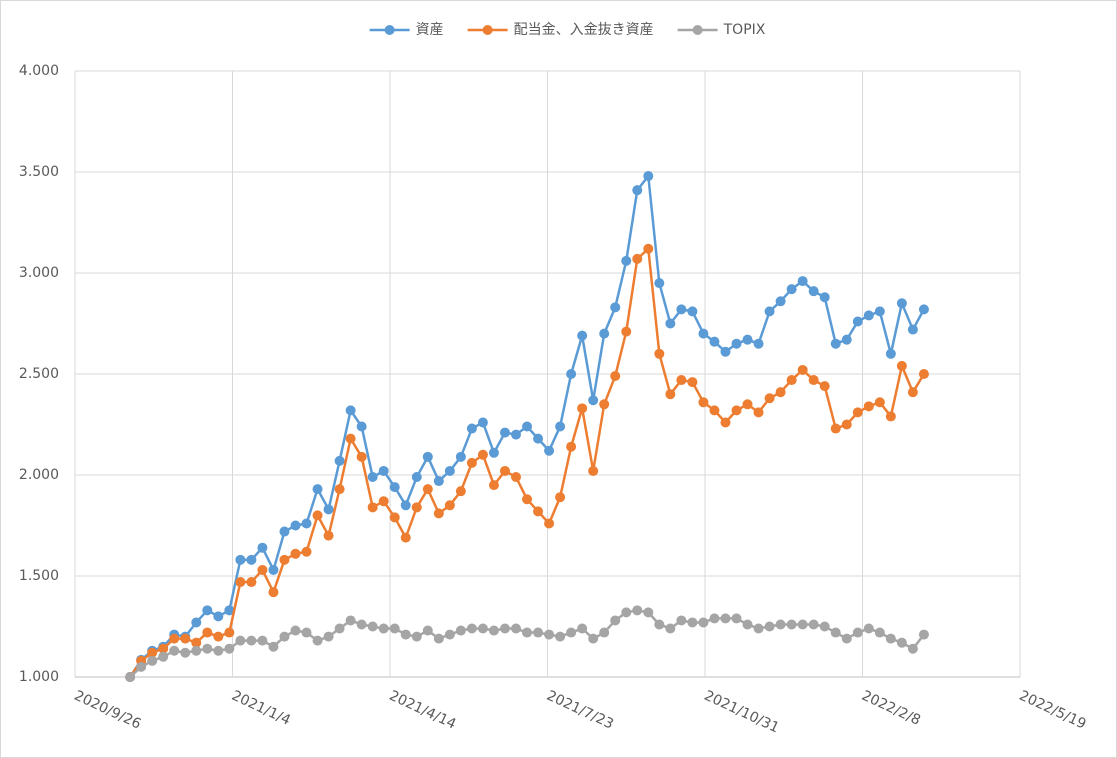 Image resolution: width=1117 pixels, height=758 pixels. Describe the element at coordinates (39, 273) in the screenshot. I see `y-tick-label: 3.000` at that location.